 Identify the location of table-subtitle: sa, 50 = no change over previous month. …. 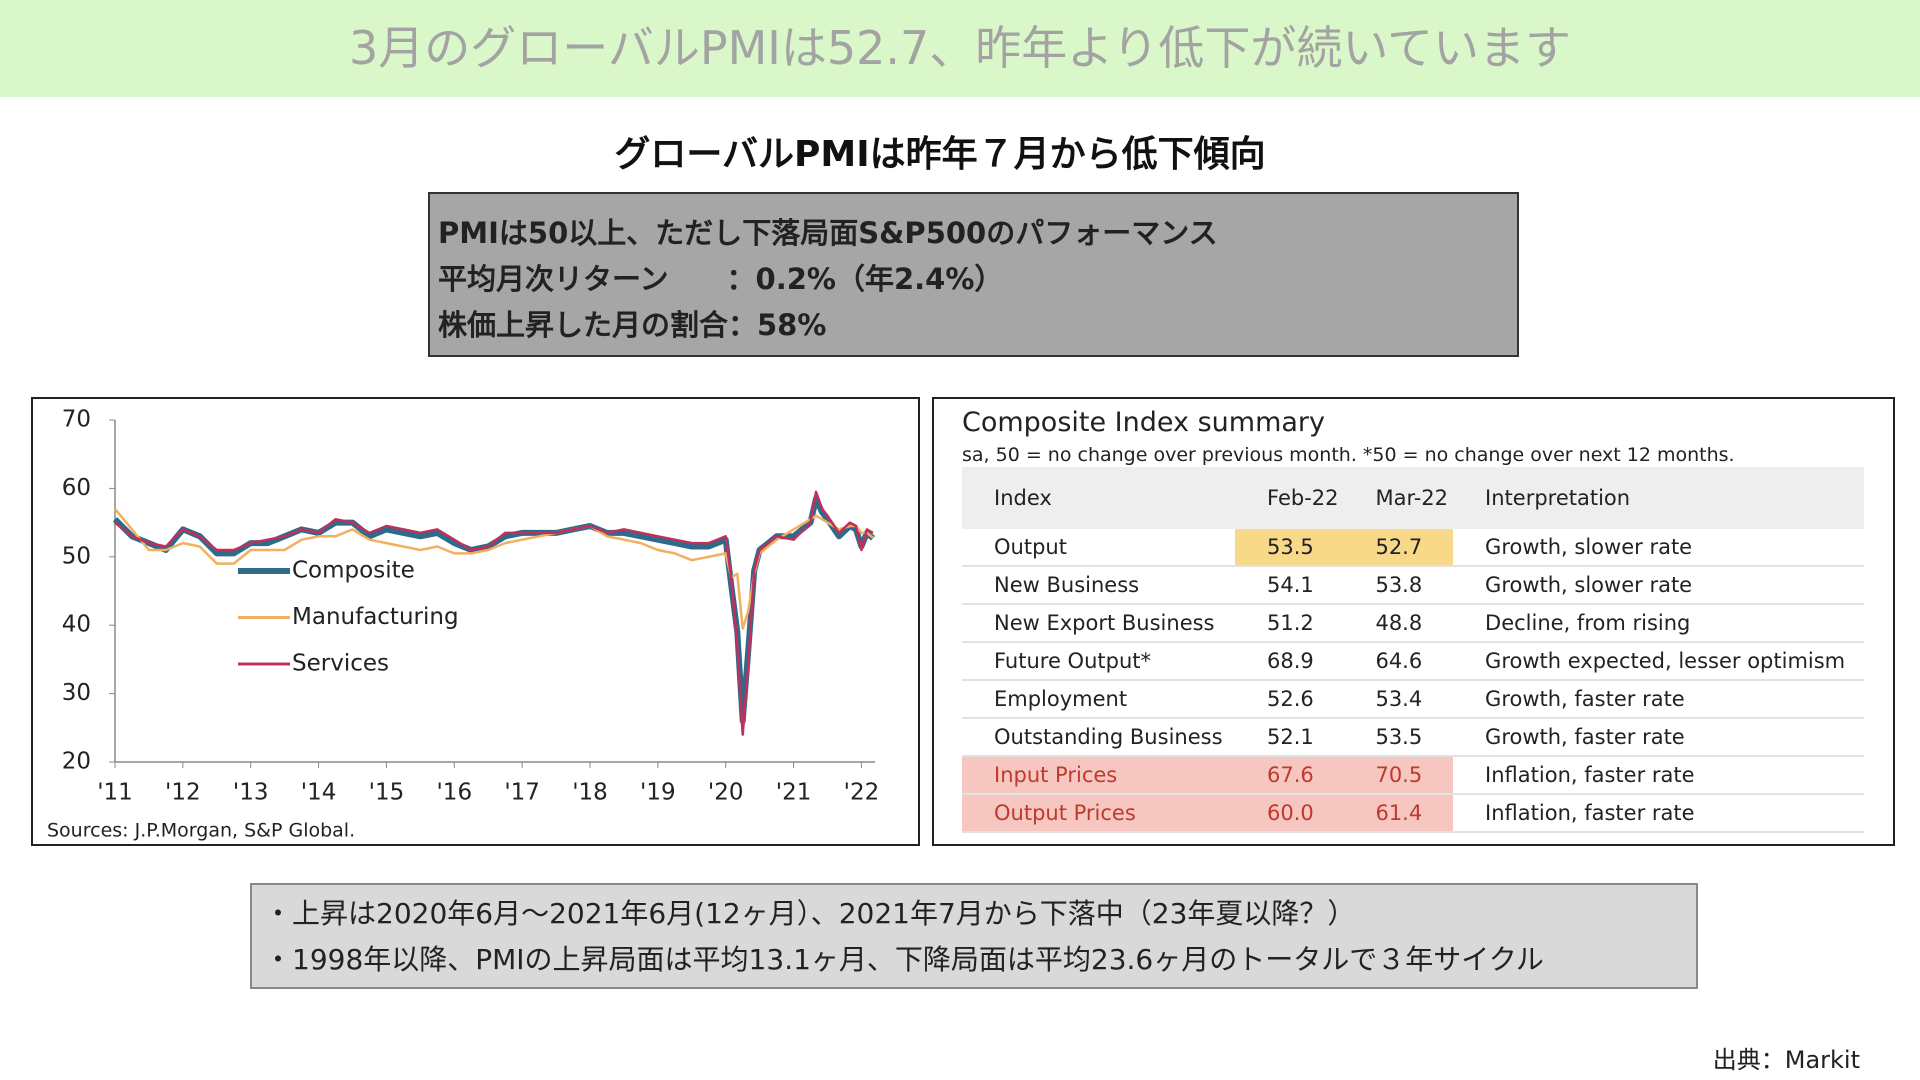
(1348, 455).